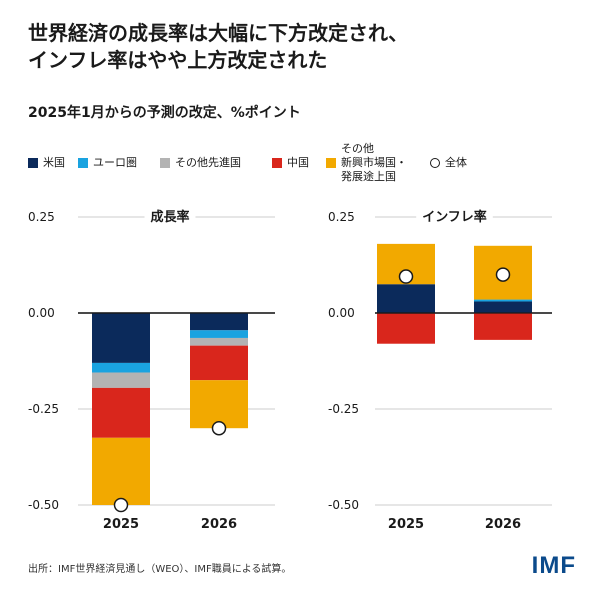 The width and height of the screenshot is (598, 598). What do you see at coordinates (553, 565) in the screenshot?
I see `imf-logo: IMF` at bounding box center [553, 565].